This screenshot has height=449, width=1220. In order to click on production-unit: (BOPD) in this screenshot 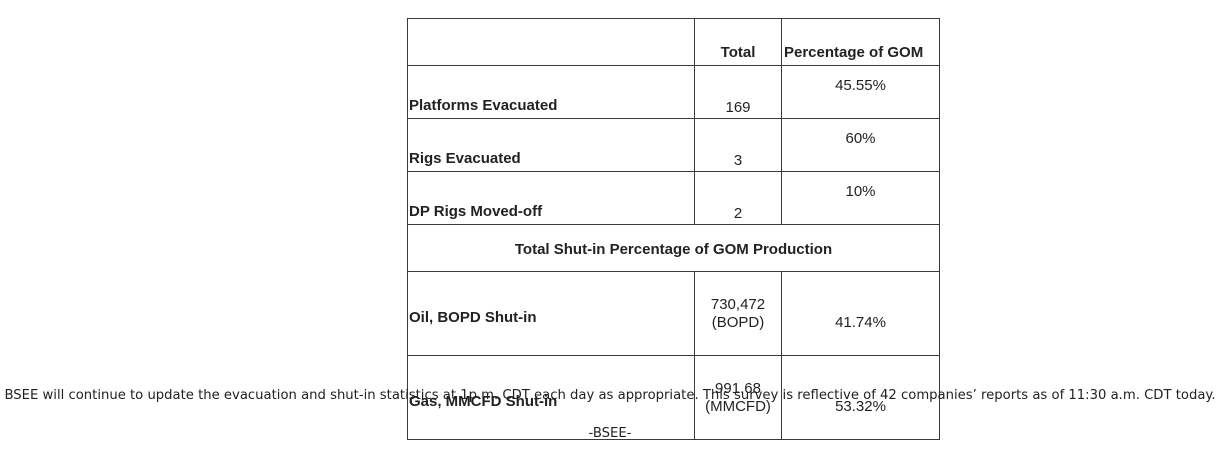, I will do `click(738, 322)`.